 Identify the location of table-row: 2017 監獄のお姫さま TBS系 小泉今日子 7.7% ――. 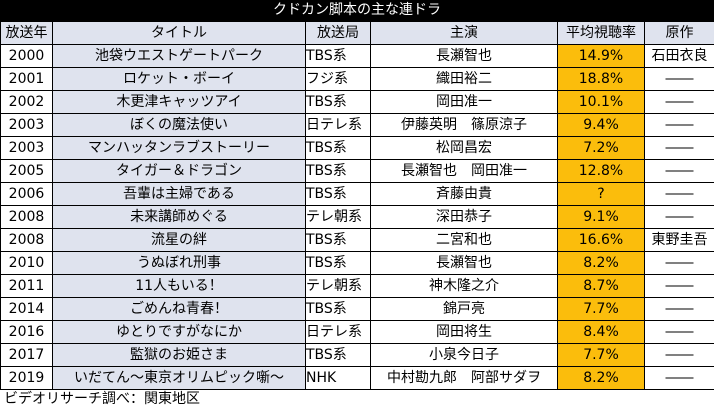
(357, 355).